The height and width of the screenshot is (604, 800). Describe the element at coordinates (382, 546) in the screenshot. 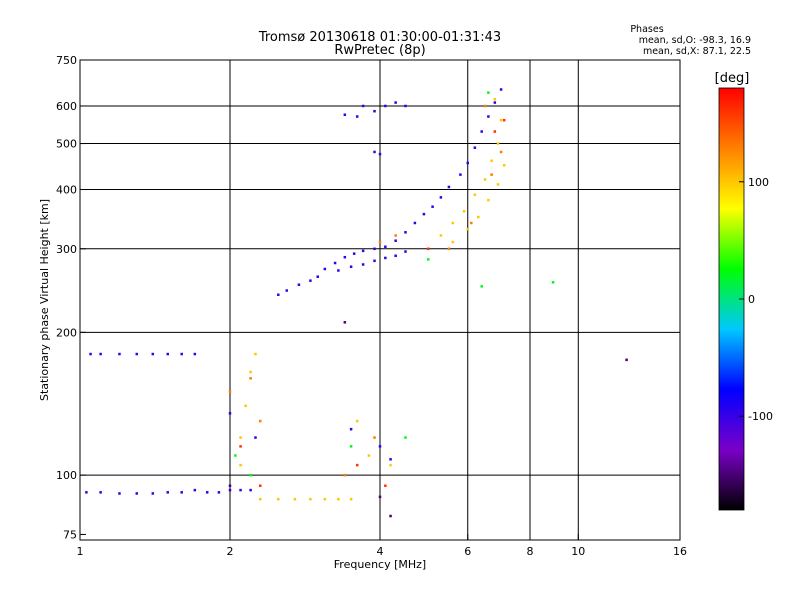

I see `x-axis-ticks: 1 2 4 6 8 10 16` at that location.